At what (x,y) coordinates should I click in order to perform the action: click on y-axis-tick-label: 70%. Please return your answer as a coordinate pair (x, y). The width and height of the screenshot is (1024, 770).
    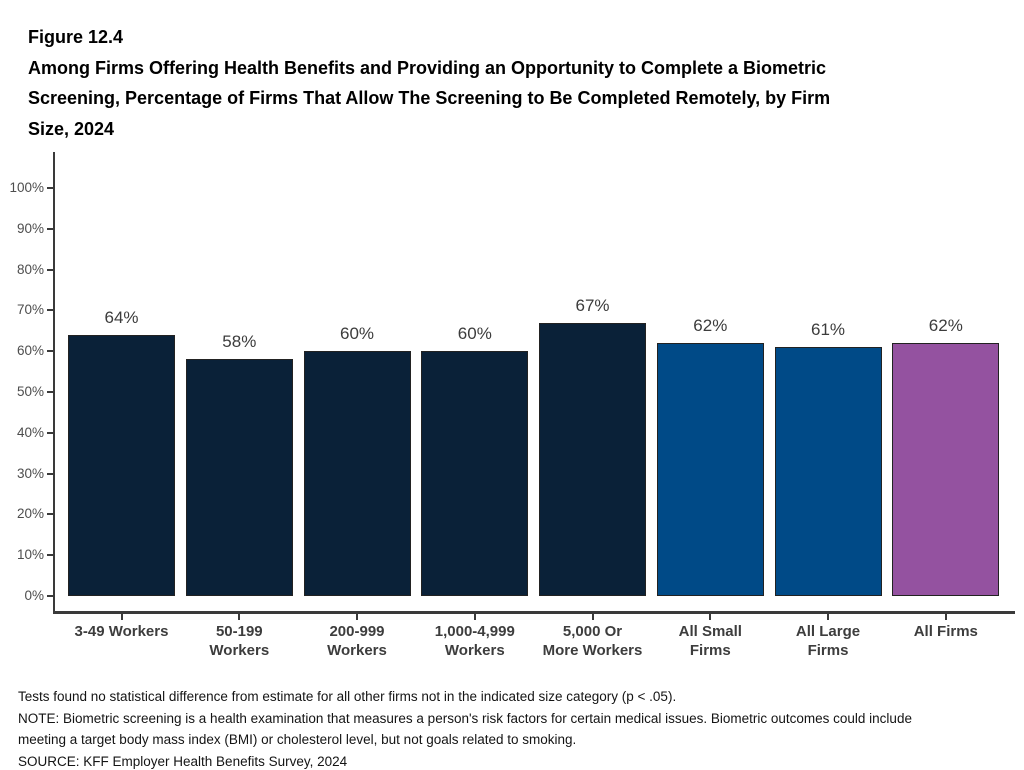
    Looking at the image, I should click on (30, 310).